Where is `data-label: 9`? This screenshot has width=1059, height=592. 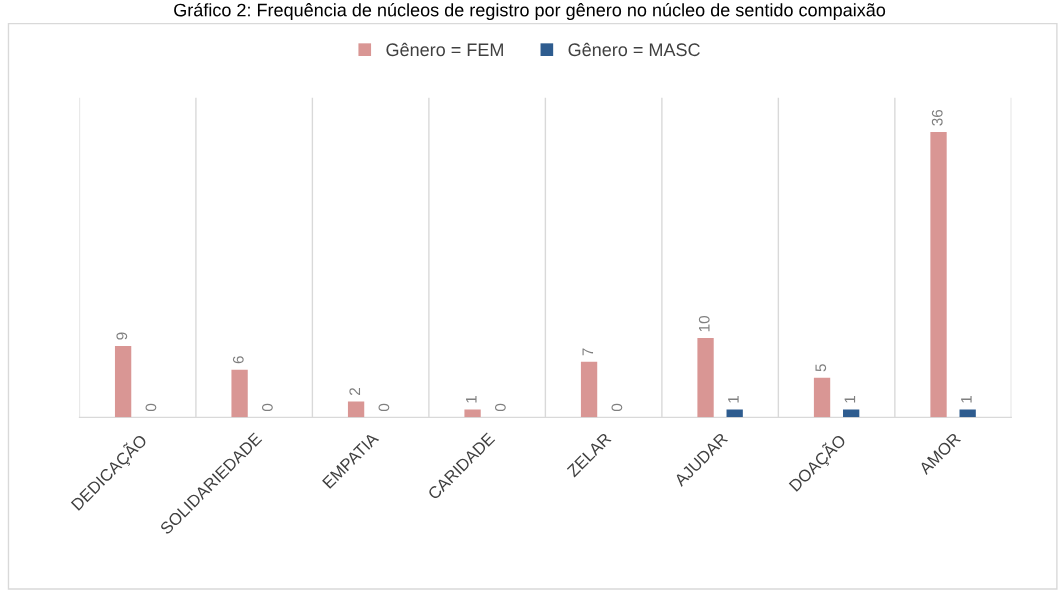
data-label: 9 is located at coordinates (122, 336).